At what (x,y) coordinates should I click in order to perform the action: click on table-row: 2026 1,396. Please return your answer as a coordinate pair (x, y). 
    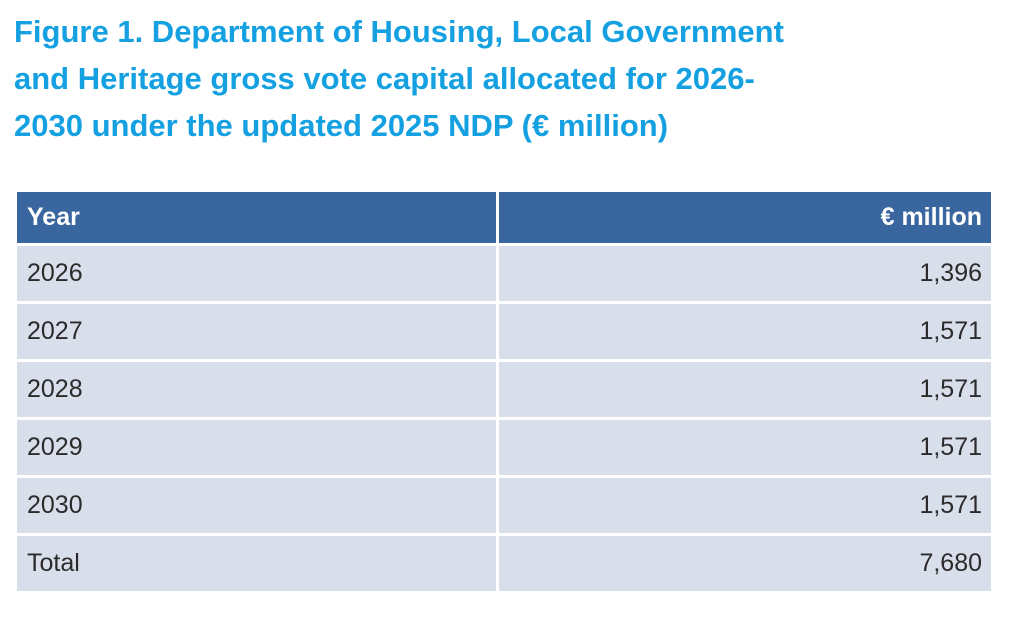
    Looking at the image, I should click on (503, 273).